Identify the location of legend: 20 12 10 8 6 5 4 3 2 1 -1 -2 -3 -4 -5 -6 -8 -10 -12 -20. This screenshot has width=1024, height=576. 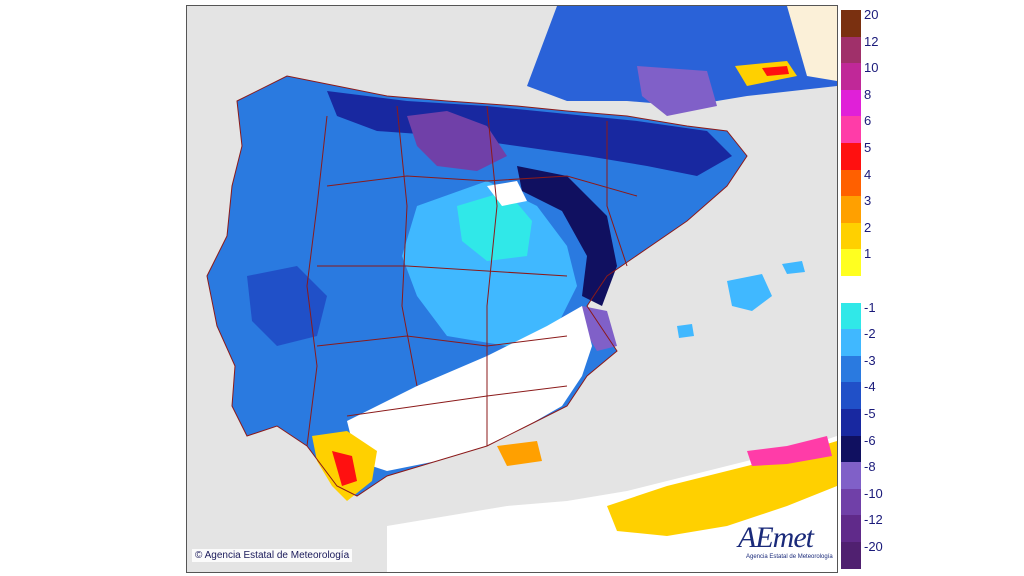
(868, 288).